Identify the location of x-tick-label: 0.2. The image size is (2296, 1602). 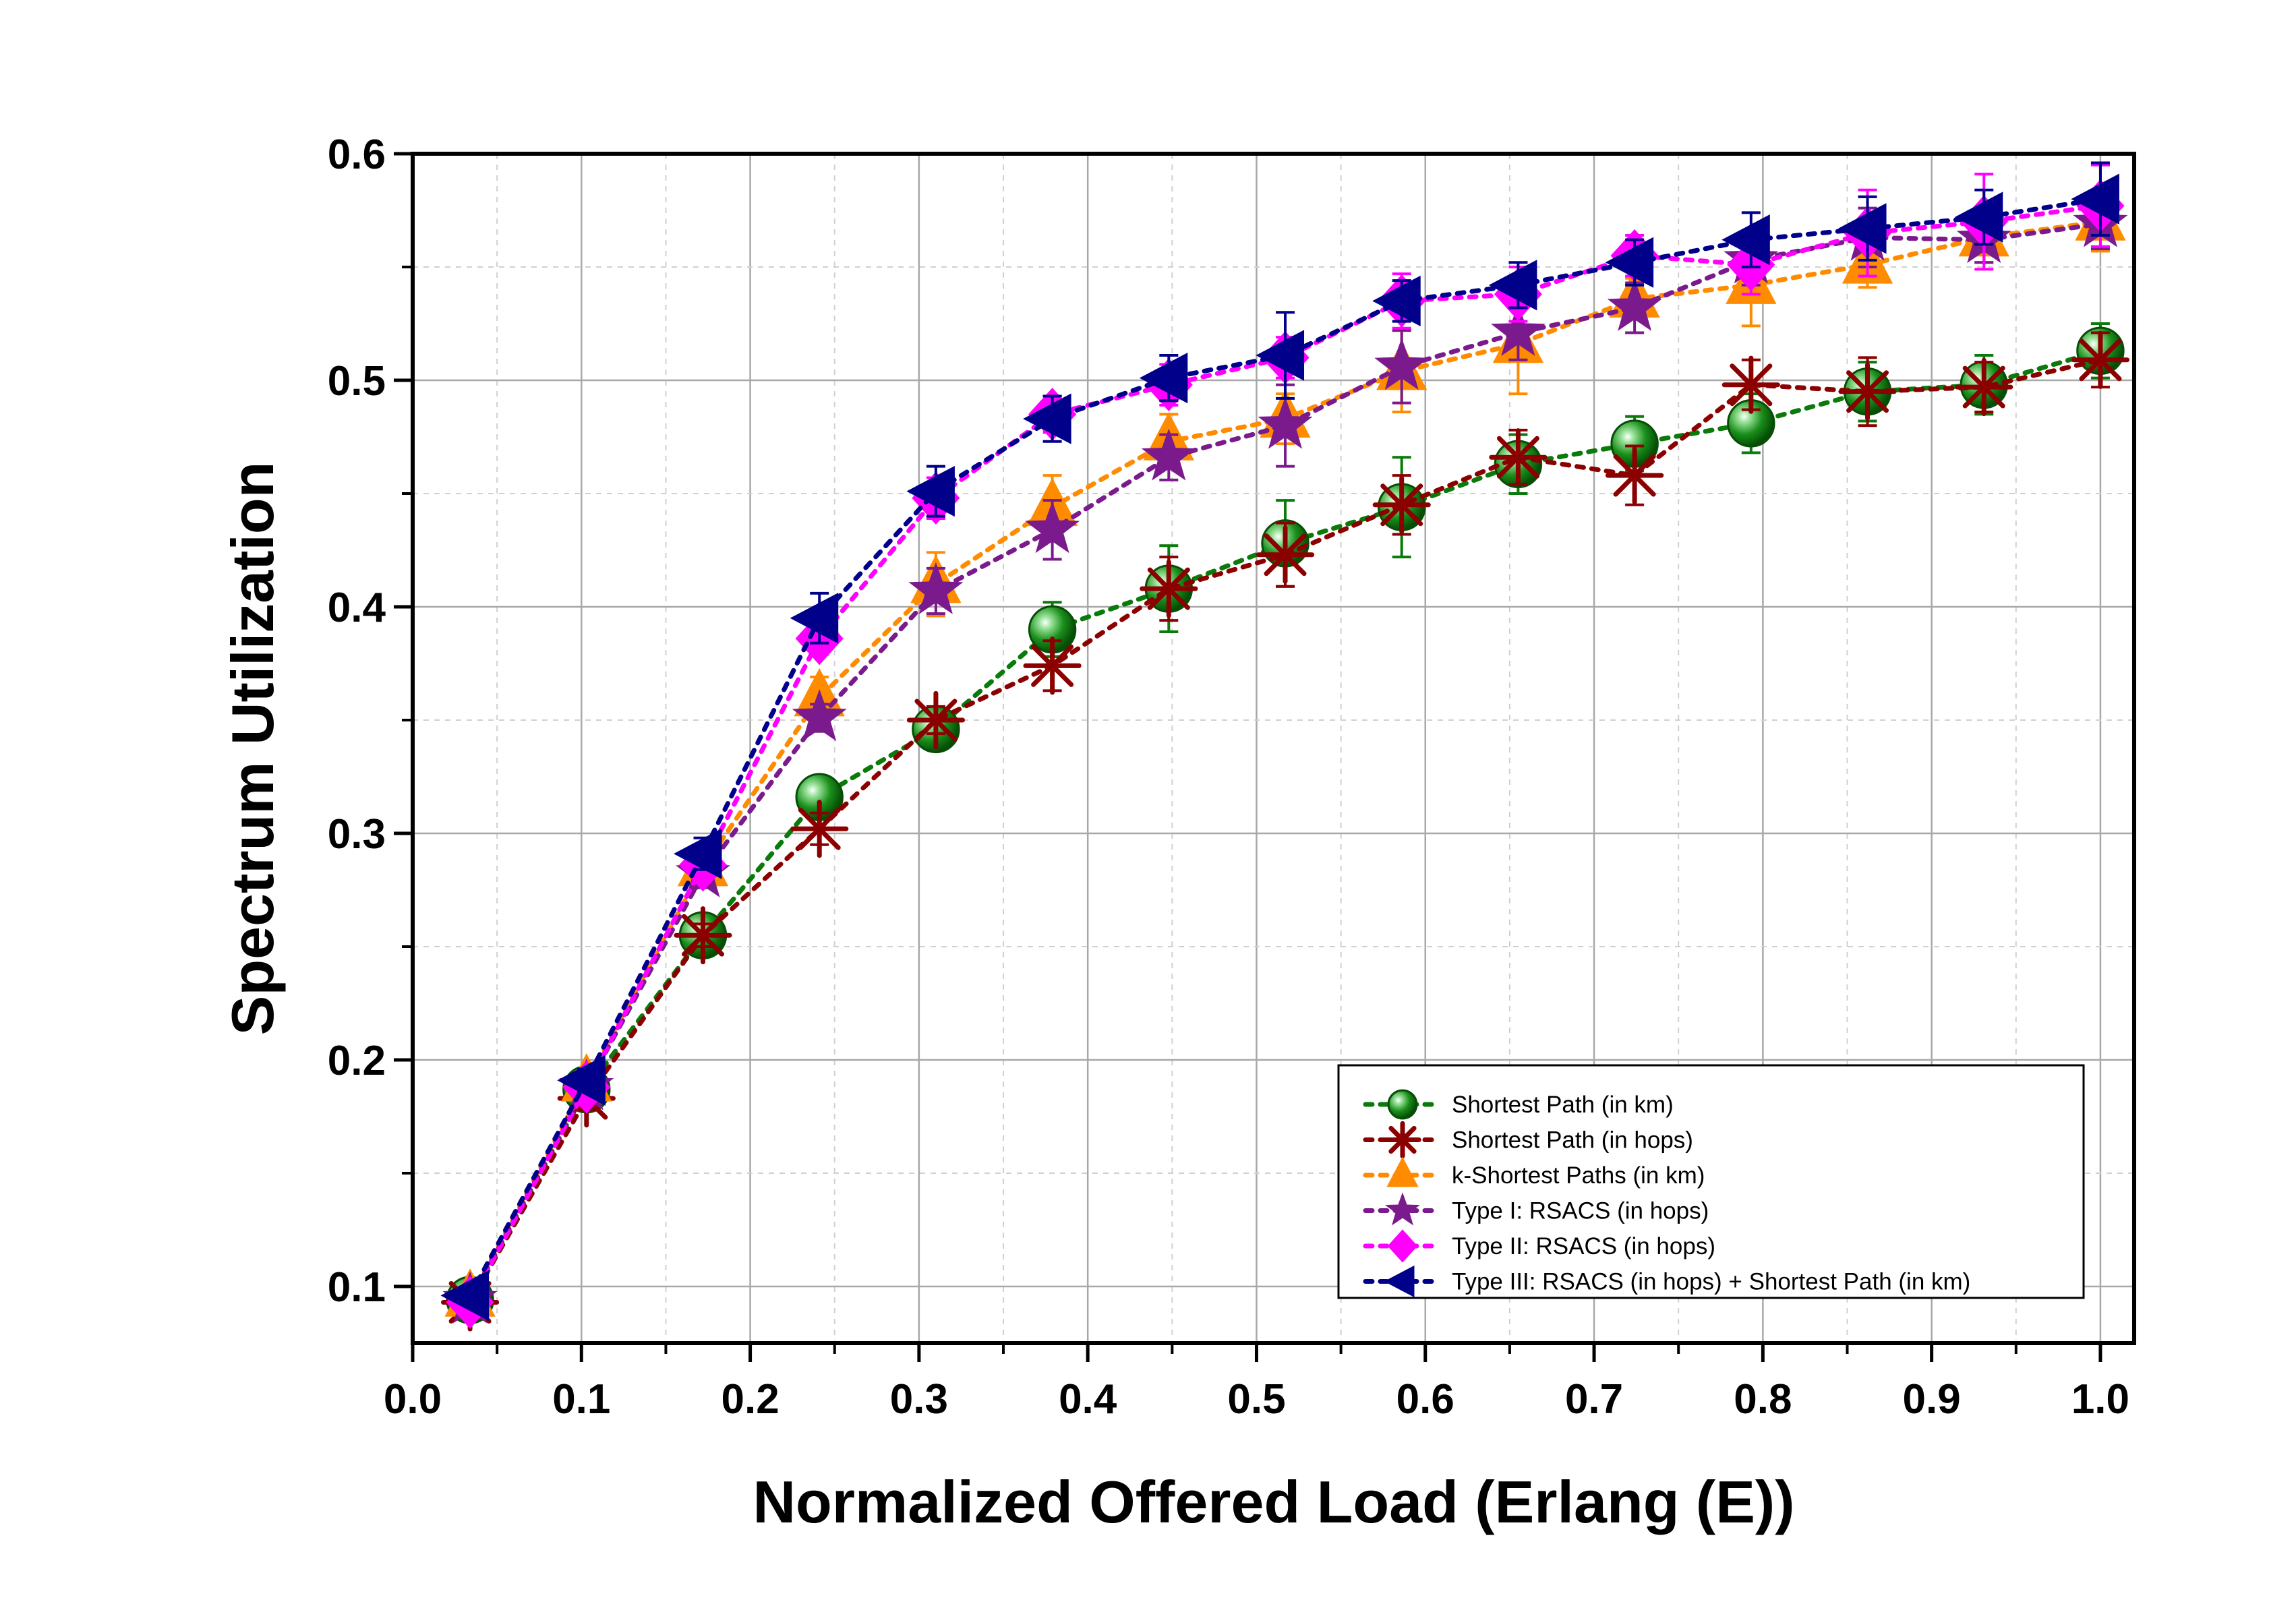
(750, 1399).